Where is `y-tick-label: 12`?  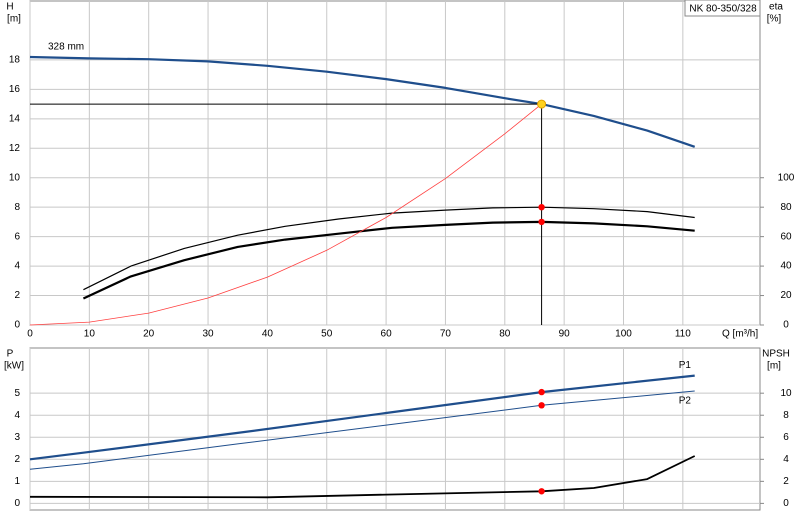 y-tick-label: 12 is located at coordinates (15, 148).